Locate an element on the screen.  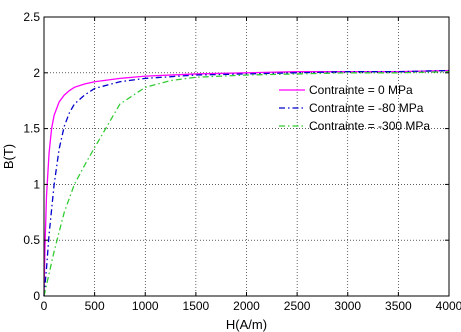
x-axis-label: H(A/m) is located at coordinates (246, 324).